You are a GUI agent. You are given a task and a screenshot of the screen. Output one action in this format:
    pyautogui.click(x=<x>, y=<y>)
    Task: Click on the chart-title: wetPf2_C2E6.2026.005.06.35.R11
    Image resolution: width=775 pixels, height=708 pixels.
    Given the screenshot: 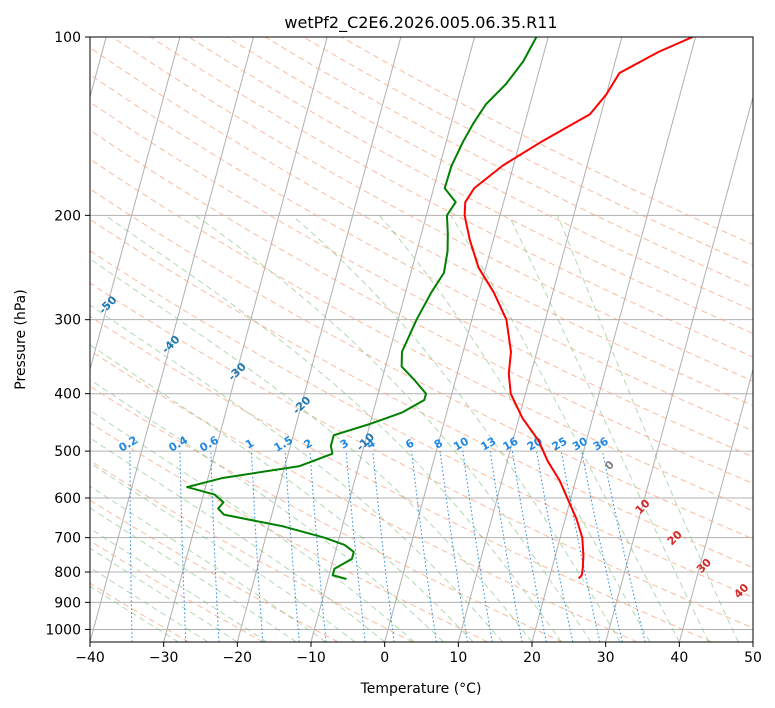 What is the action you would take?
    pyautogui.click(x=420, y=23)
    